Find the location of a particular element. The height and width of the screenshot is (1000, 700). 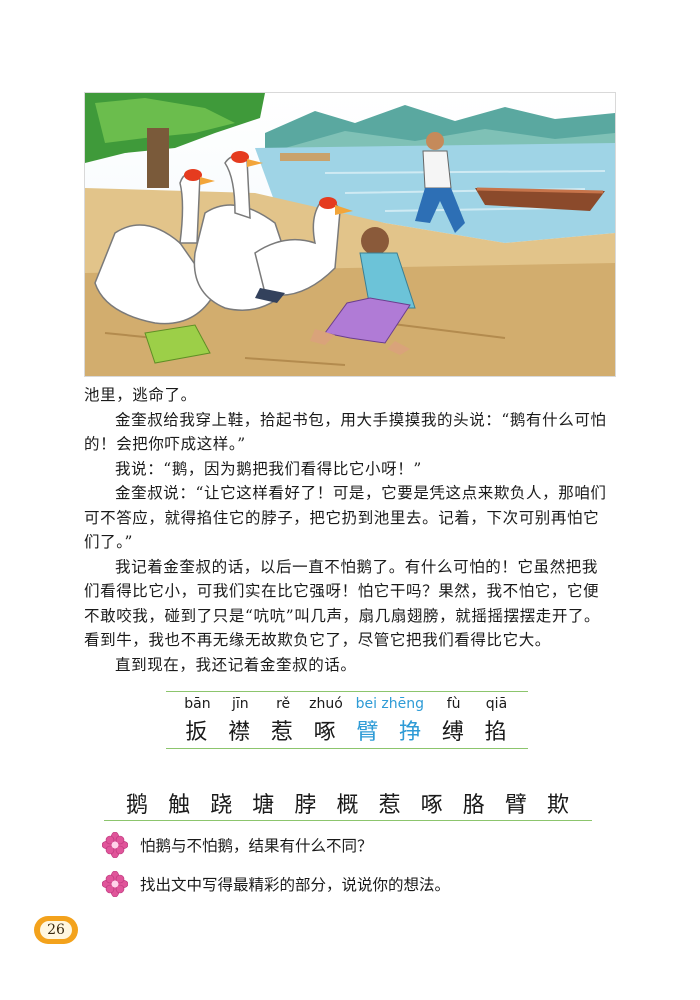

vocab-char-highlight: 臂 is located at coordinates (368, 732).